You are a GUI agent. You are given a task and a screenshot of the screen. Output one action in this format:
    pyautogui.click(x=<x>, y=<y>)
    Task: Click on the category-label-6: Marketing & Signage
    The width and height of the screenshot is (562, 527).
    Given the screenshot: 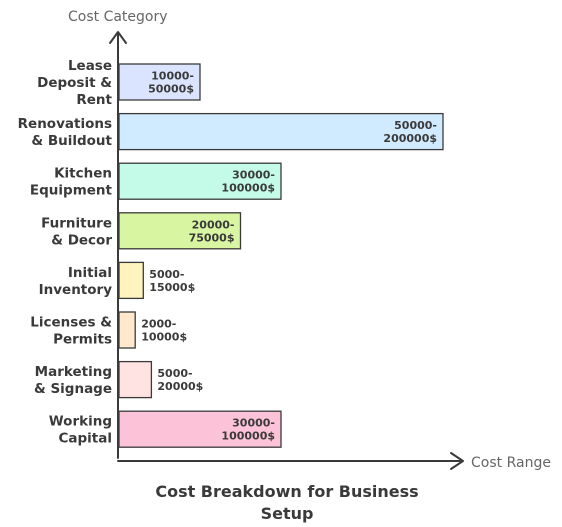 What is the action you would take?
    pyautogui.click(x=73, y=380)
    